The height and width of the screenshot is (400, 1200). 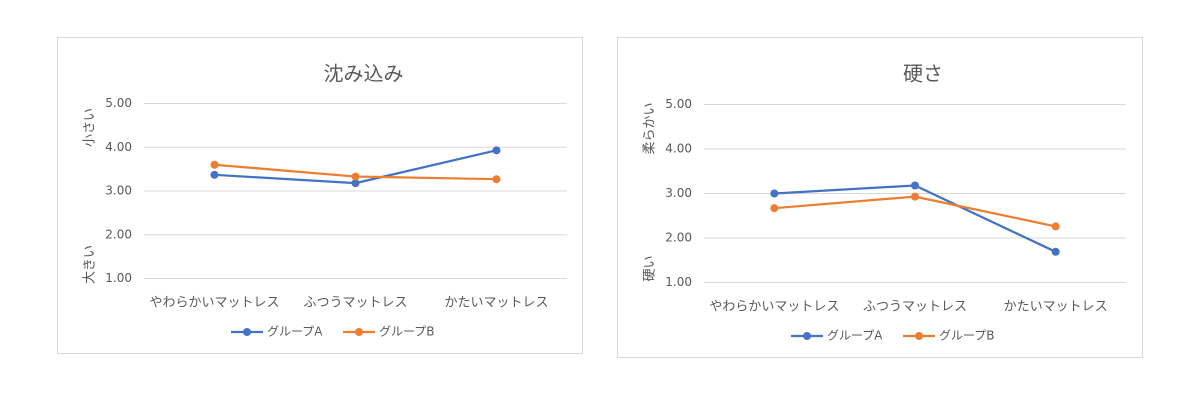 What do you see at coordinates (90, 264) in the screenshot?
I see `y-axis-bottom-label: 大きい` at bounding box center [90, 264].